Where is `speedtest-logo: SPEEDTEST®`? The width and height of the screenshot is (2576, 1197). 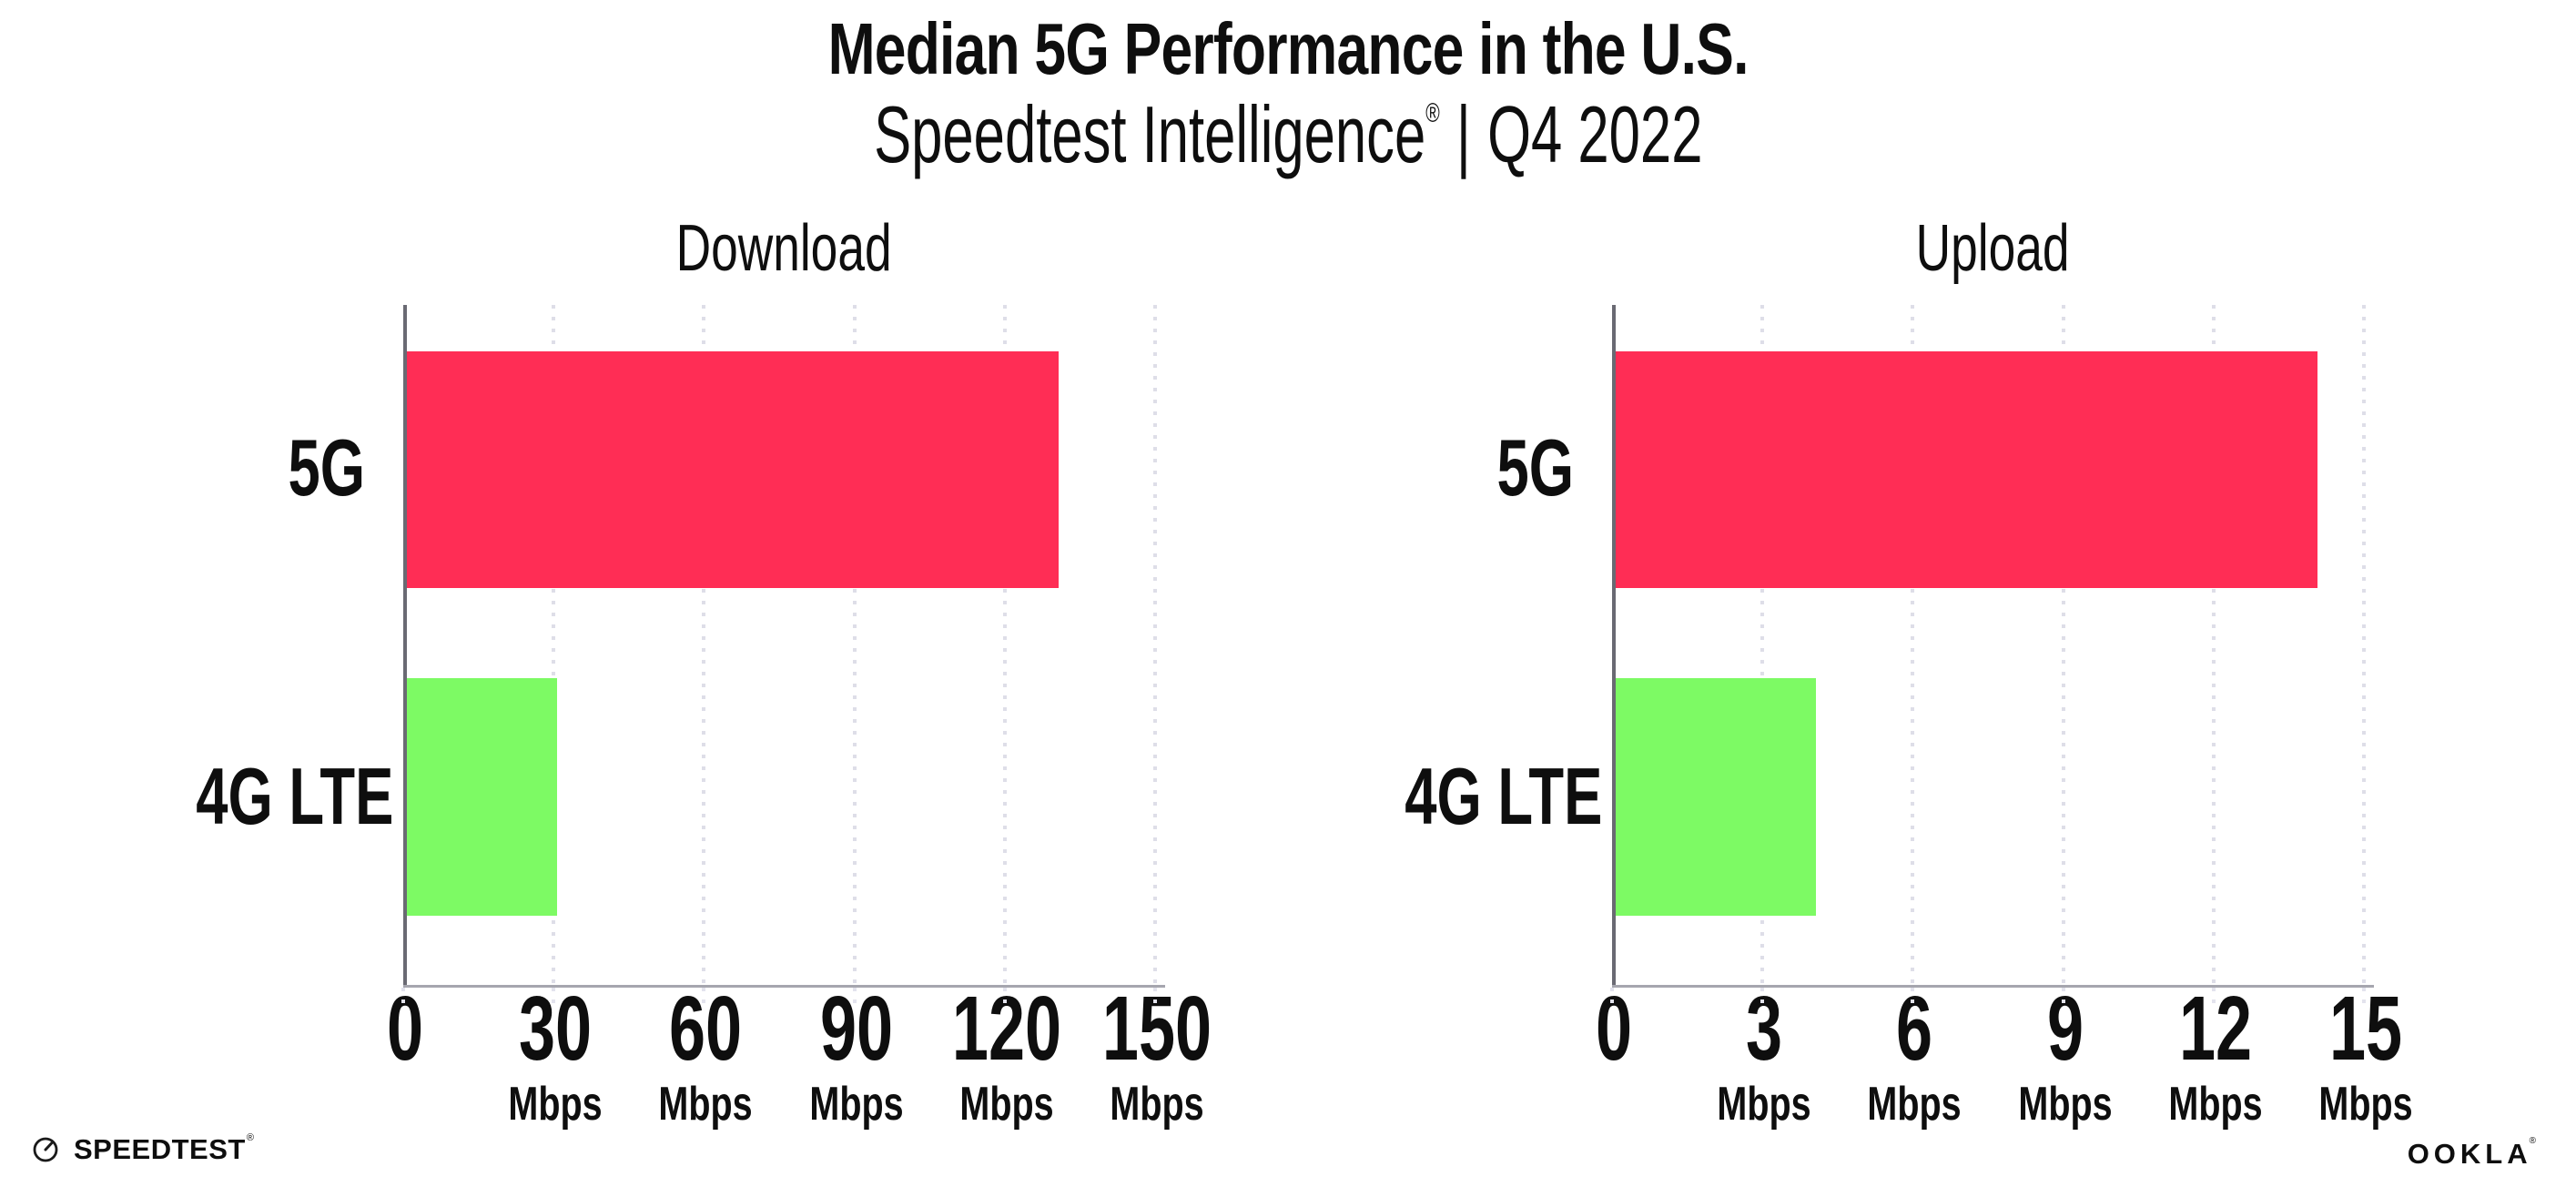
speedtest-logo: SPEEDTEST® is located at coordinates (143, 1148).